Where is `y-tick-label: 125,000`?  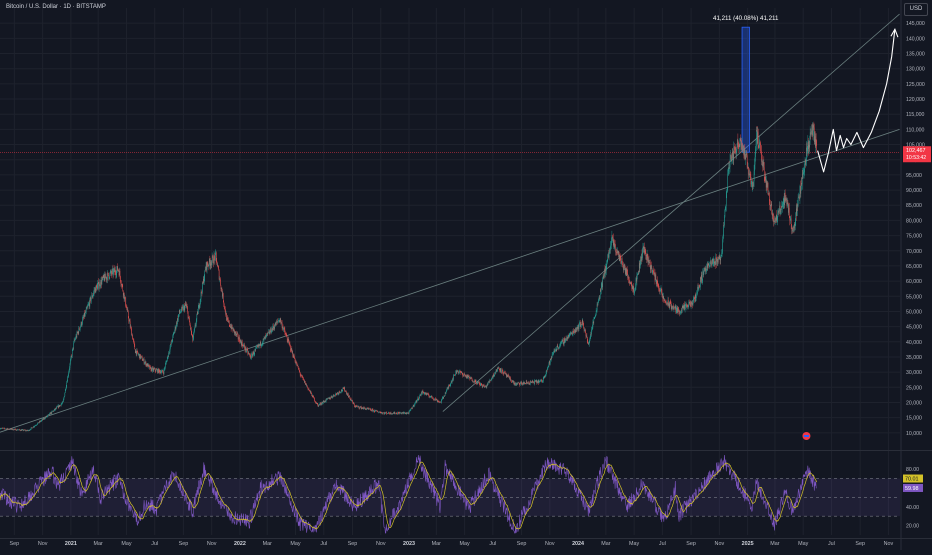
y-tick-label: 125,000 is located at coordinates (915, 85).